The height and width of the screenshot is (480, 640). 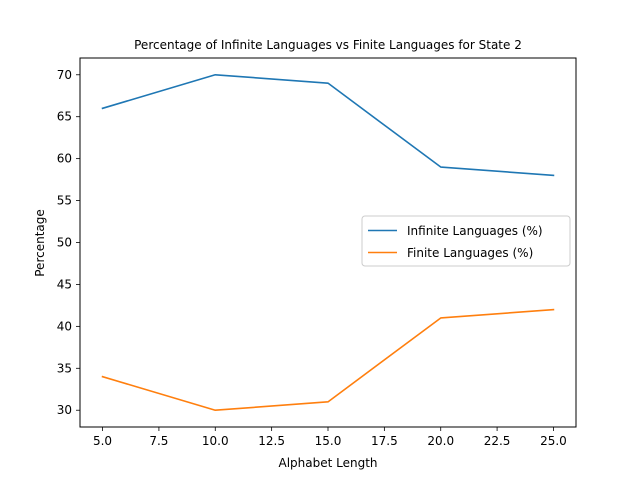 What do you see at coordinates (327, 463) in the screenshot?
I see `x-axis-title: Alphabet Length` at bounding box center [327, 463].